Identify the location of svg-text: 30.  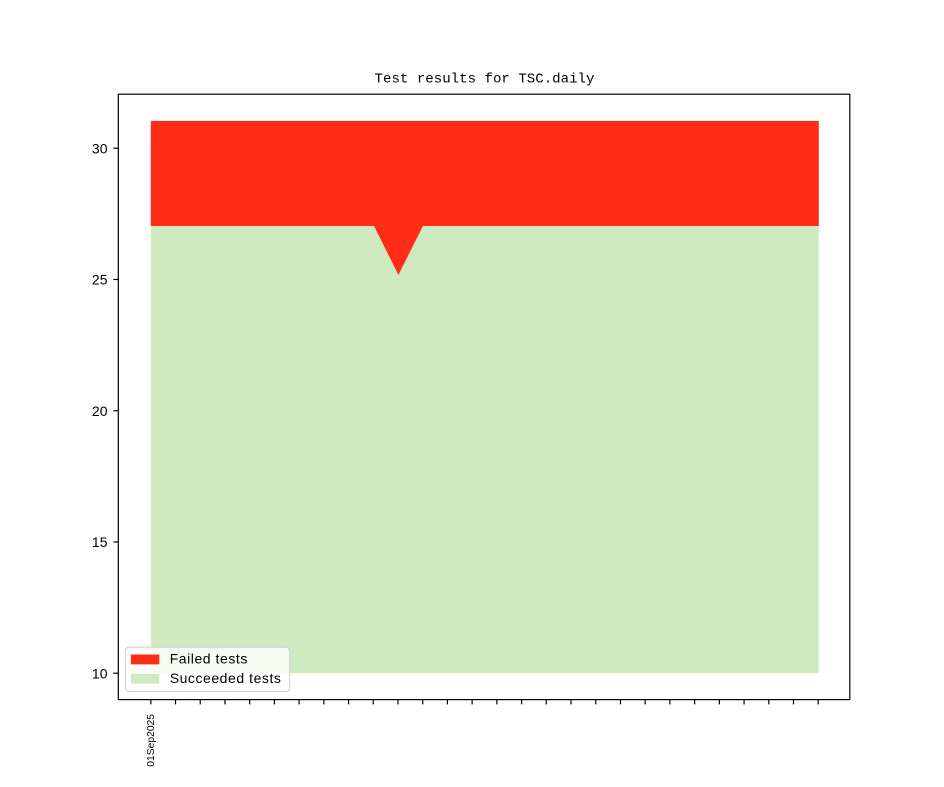
(100, 148).